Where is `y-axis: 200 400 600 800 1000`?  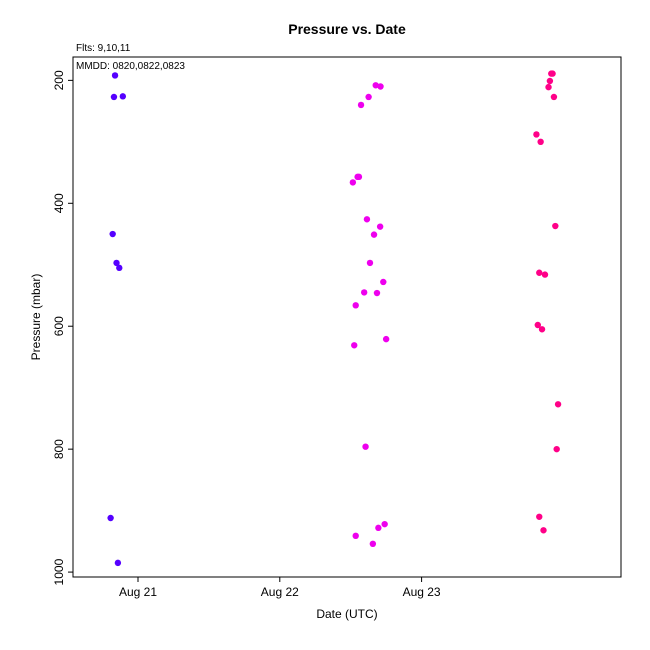
y-axis: 200 400 600 800 1000 is located at coordinates (62, 327).